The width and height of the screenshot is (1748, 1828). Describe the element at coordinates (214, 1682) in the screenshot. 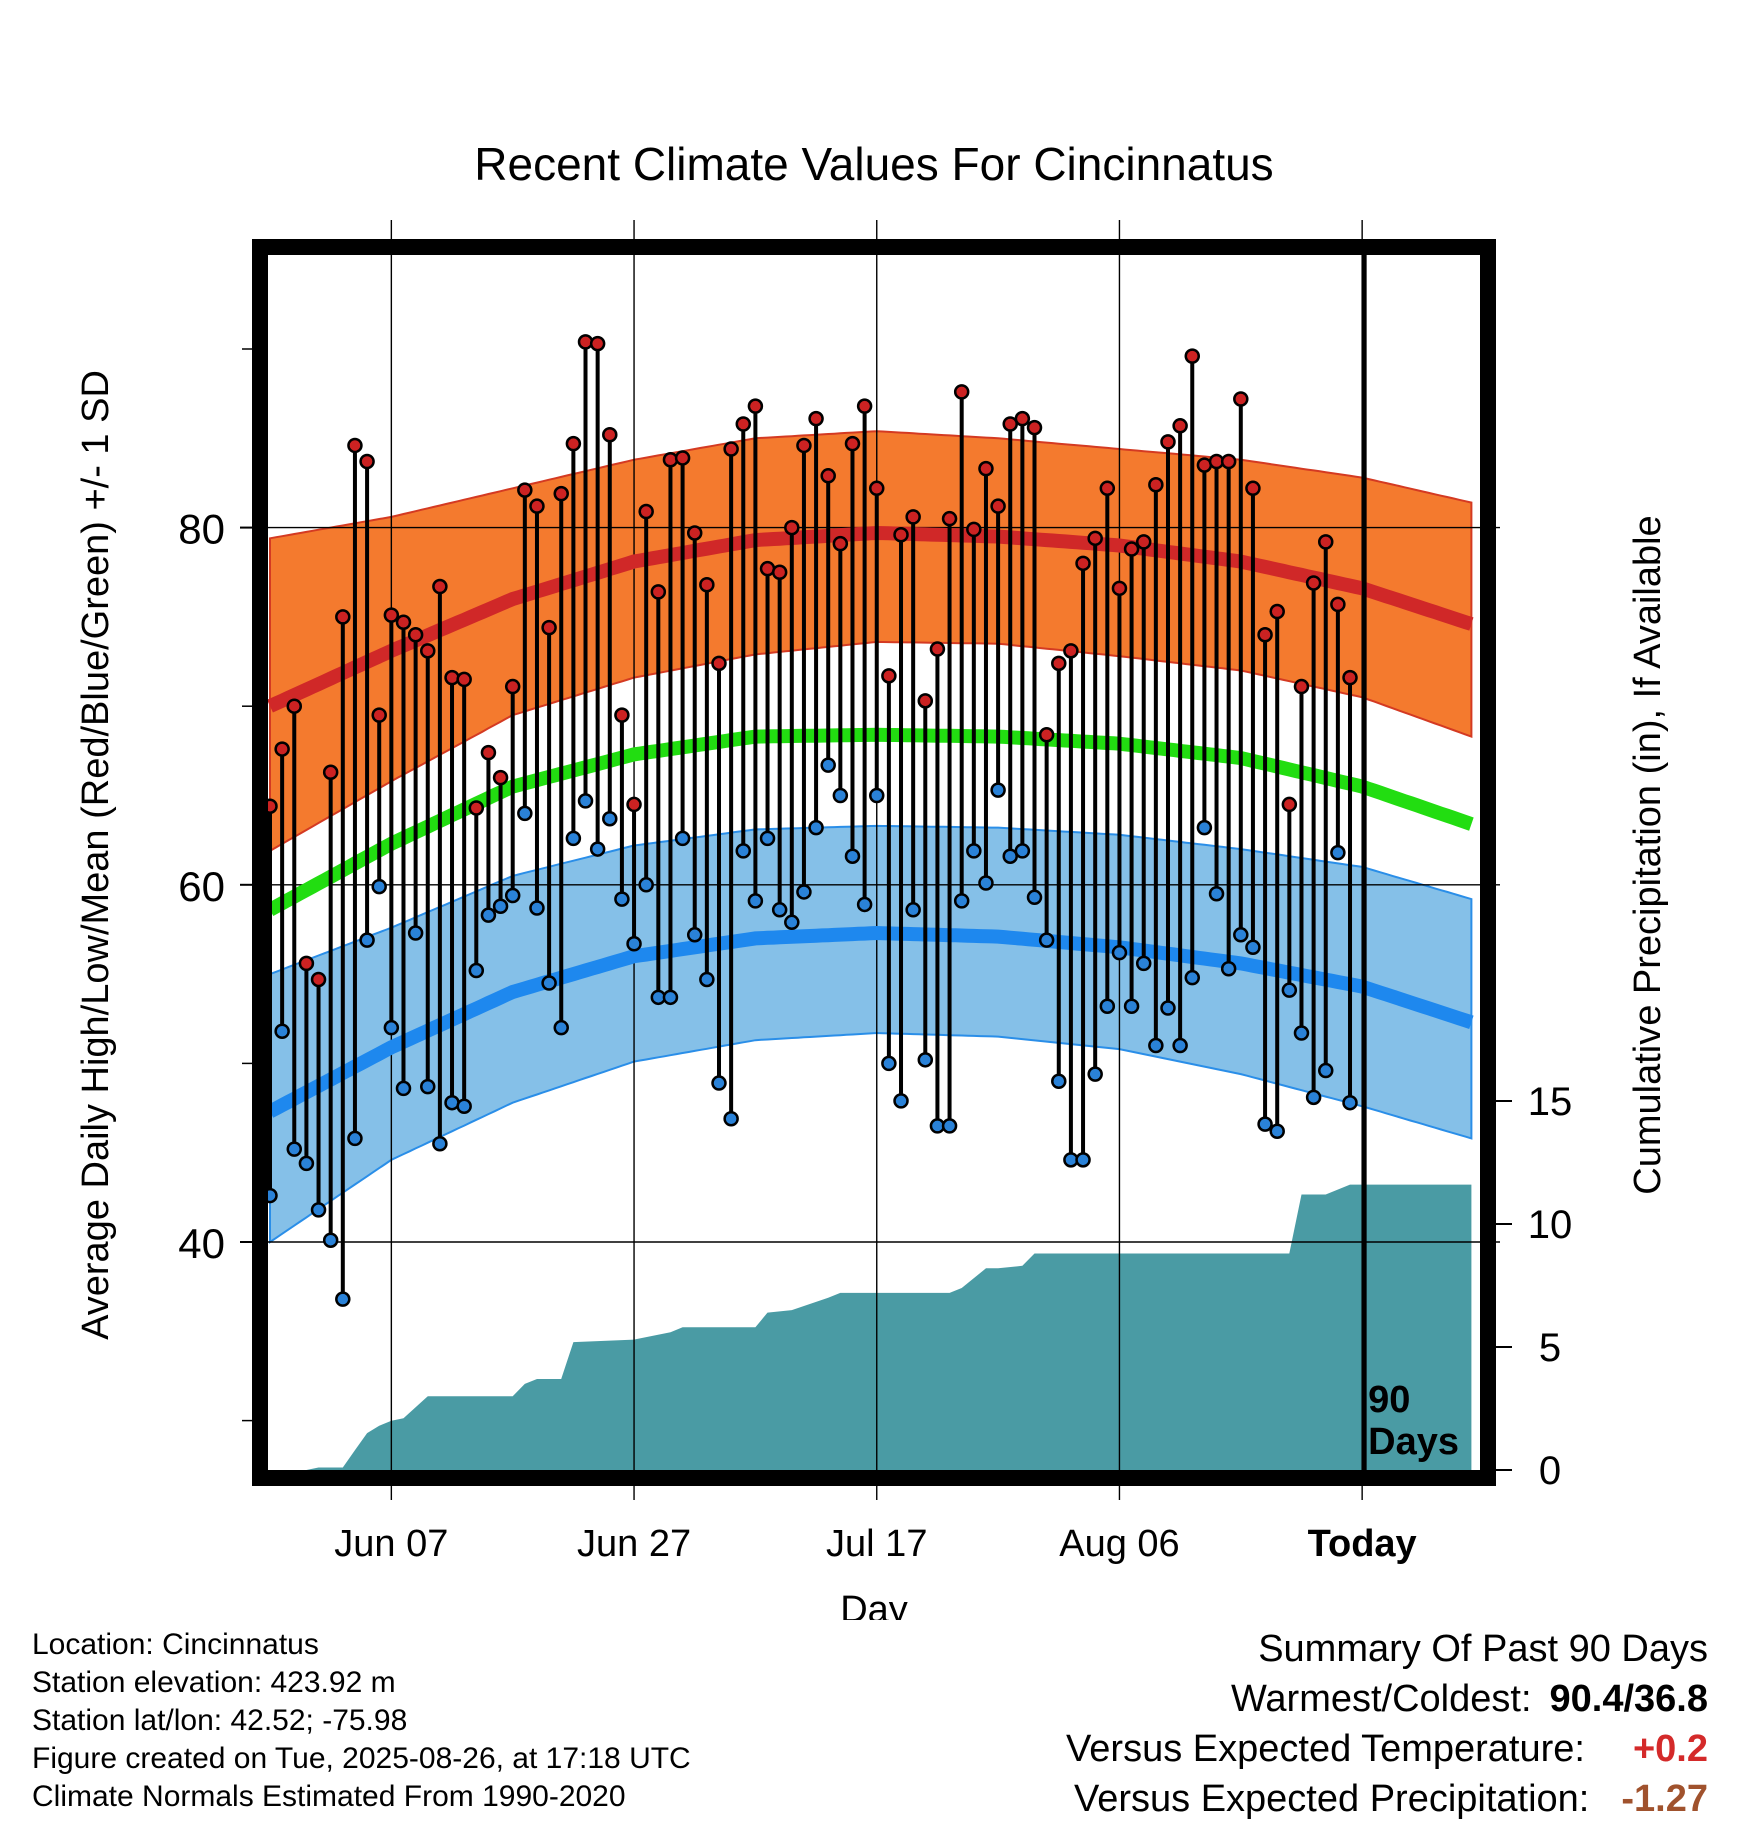

I see `station-elevation: Station elevation: 423.92 m` at that location.